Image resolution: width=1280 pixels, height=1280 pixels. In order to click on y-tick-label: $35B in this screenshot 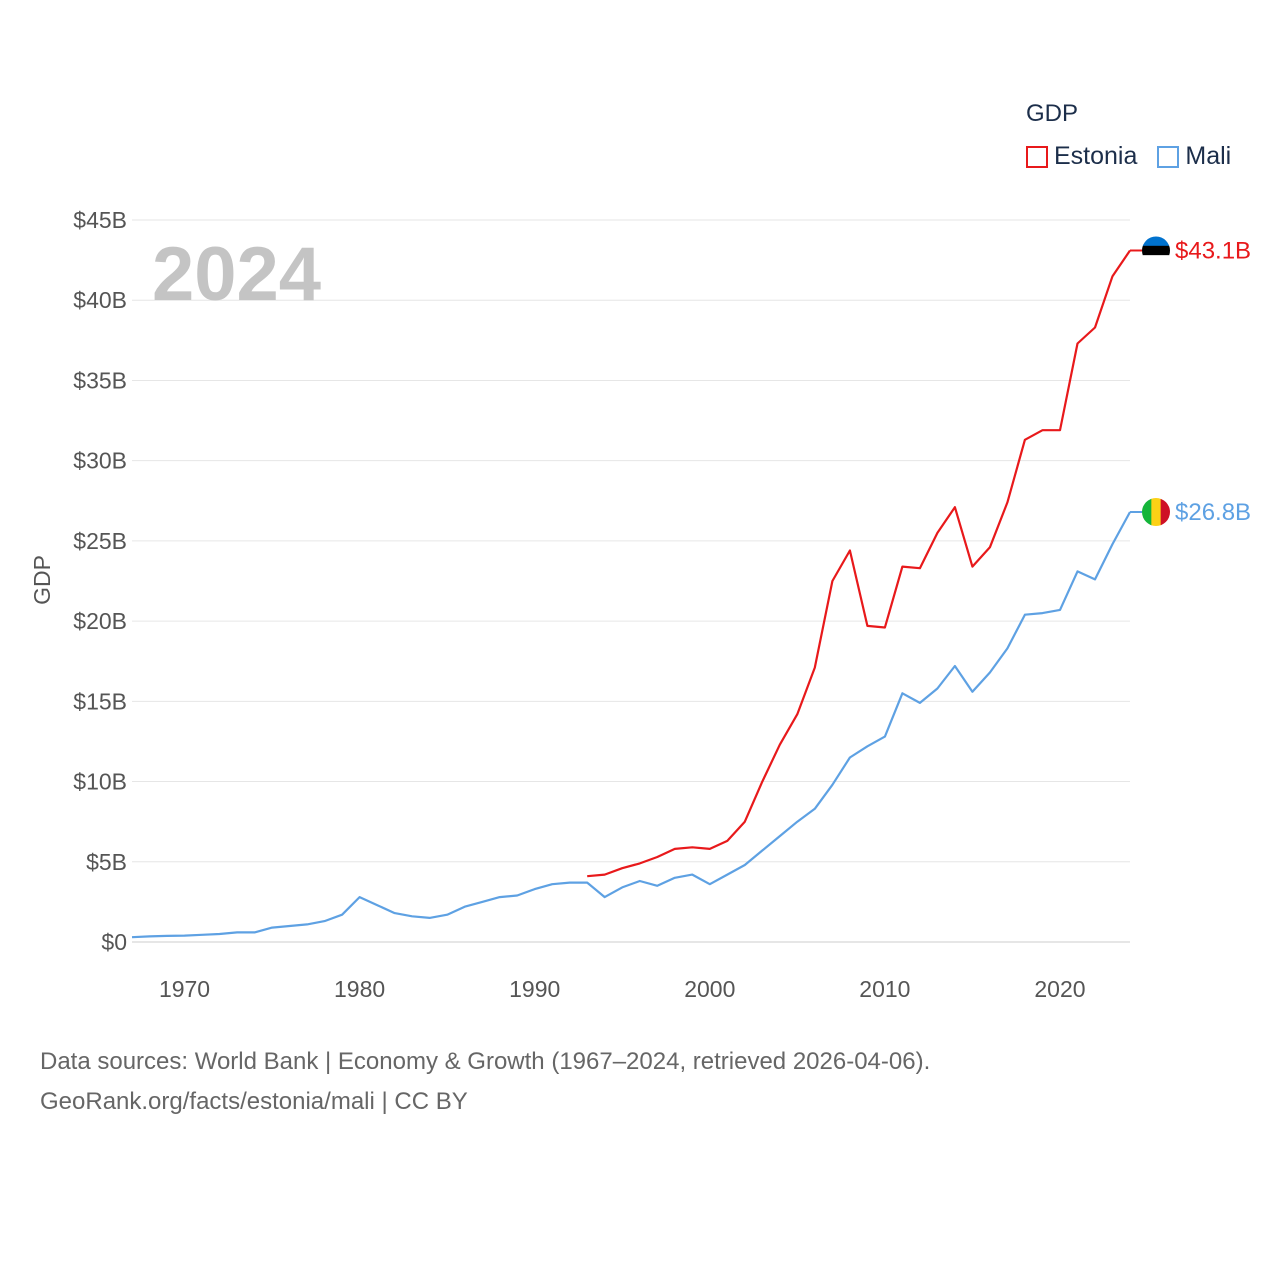, I will do `click(100, 380)`.